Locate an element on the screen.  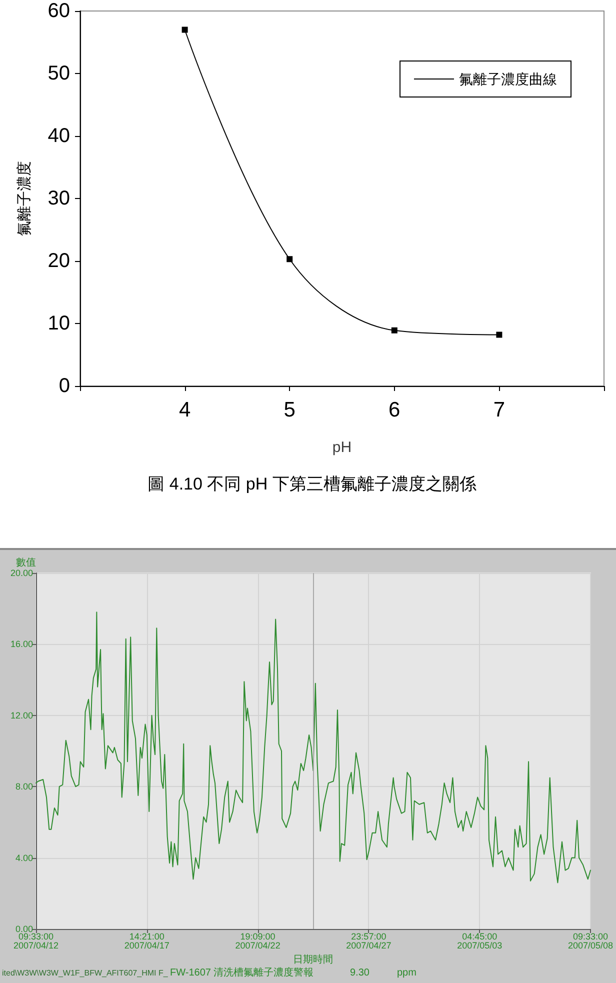
y-tick-label: 30 is located at coordinates (59, 199).